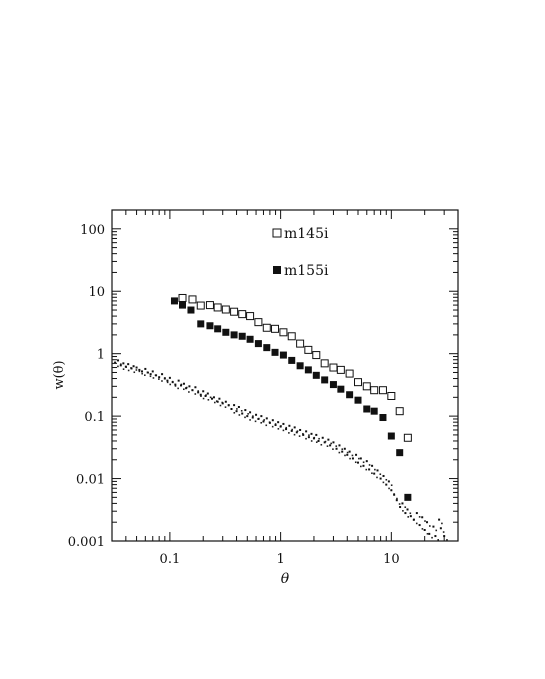  What do you see at coordinates (101, 355) in the screenshot?
I see `y-tick-label: 1` at bounding box center [101, 355].